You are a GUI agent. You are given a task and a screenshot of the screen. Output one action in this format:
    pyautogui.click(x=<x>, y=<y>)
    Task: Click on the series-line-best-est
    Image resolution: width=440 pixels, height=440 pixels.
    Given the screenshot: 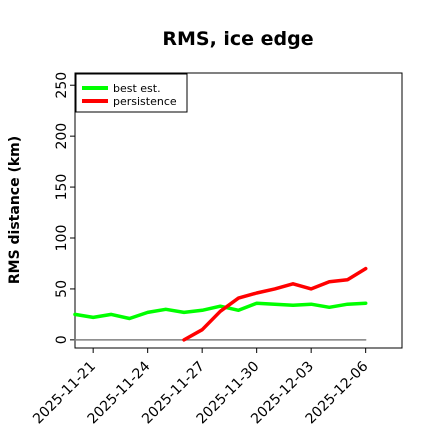 What is the action you would take?
    pyautogui.click(x=220, y=311)
    